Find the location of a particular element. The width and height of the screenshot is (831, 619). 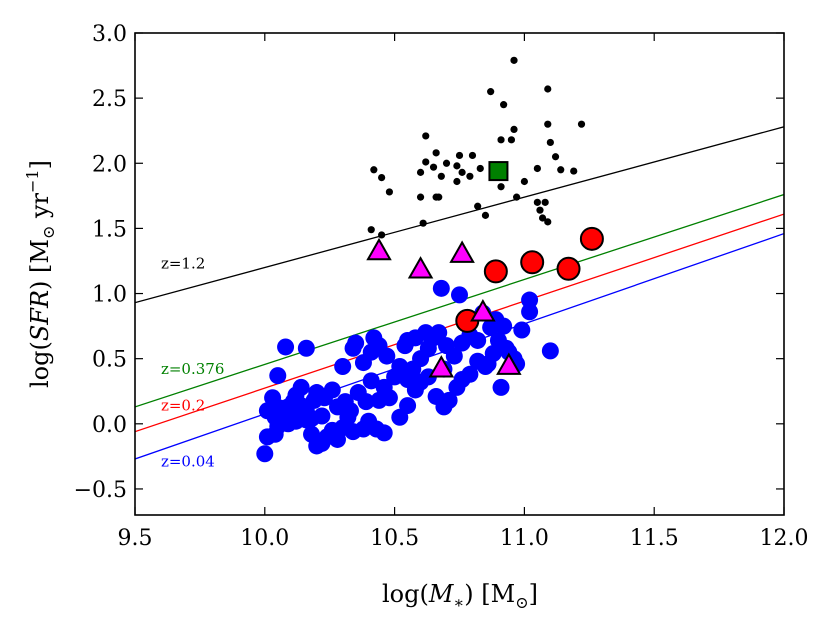

x-tick-label-5: 12.0 is located at coordinates (784, 538).